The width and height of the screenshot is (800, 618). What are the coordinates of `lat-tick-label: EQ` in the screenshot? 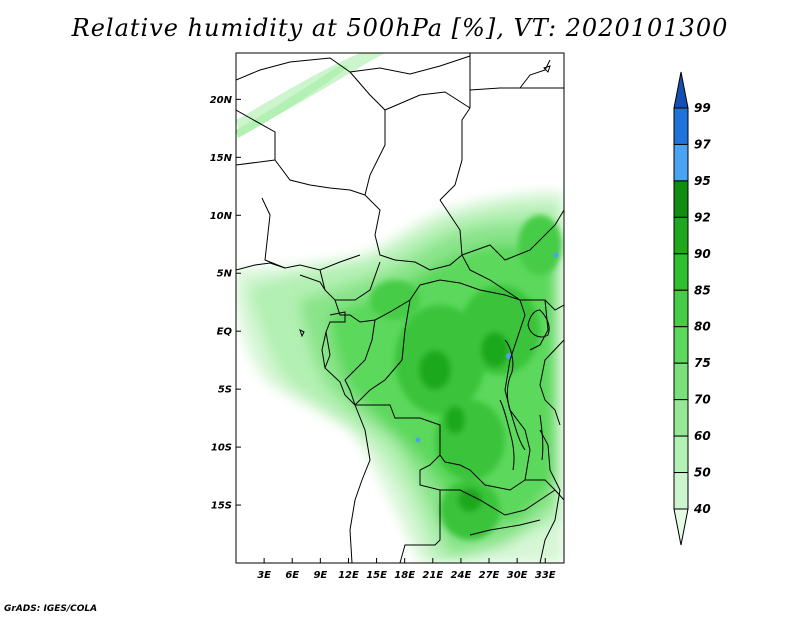 It's located at (225, 332).